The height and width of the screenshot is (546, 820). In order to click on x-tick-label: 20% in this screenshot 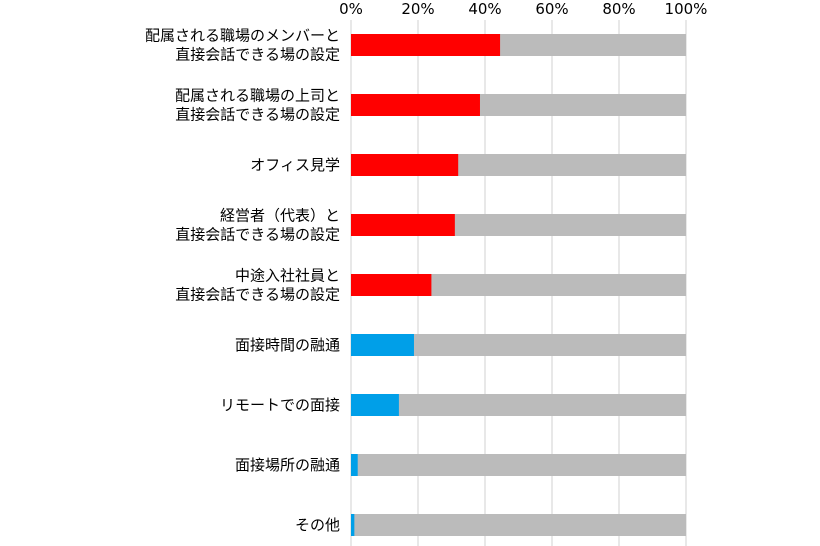, I will do `click(417, 9)`.